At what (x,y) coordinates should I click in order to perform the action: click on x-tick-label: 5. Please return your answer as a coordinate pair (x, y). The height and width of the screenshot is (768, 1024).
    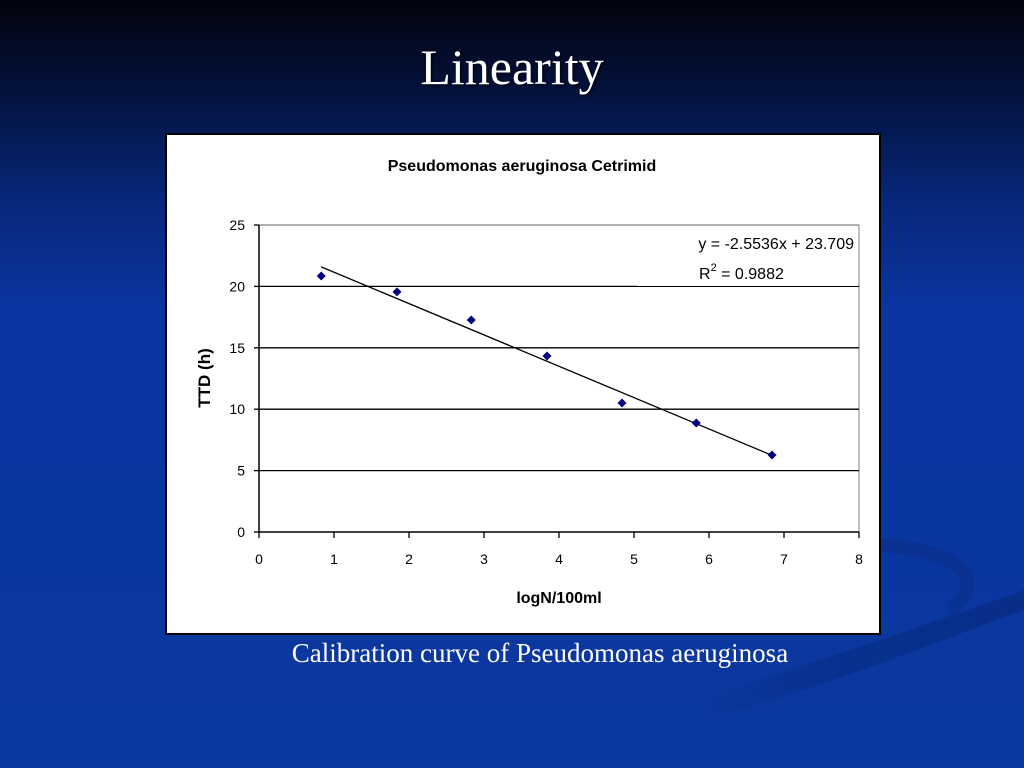
    Looking at the image, I should click on (634, 559).